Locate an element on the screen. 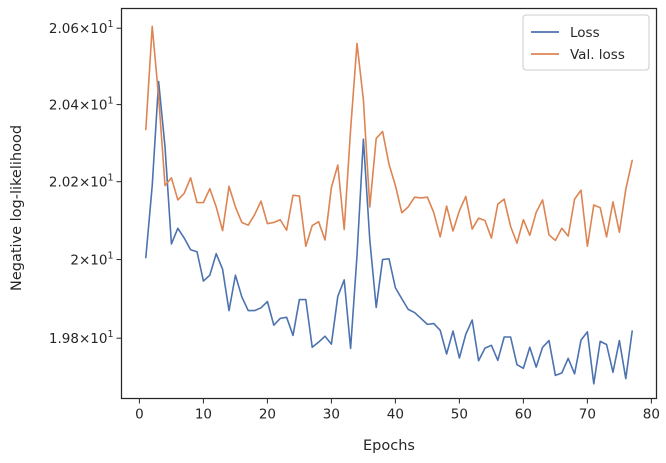 This screenshot has height=463, width=666. y-tick-label: 2.04×10¹ is located at coordinates (81, 105).